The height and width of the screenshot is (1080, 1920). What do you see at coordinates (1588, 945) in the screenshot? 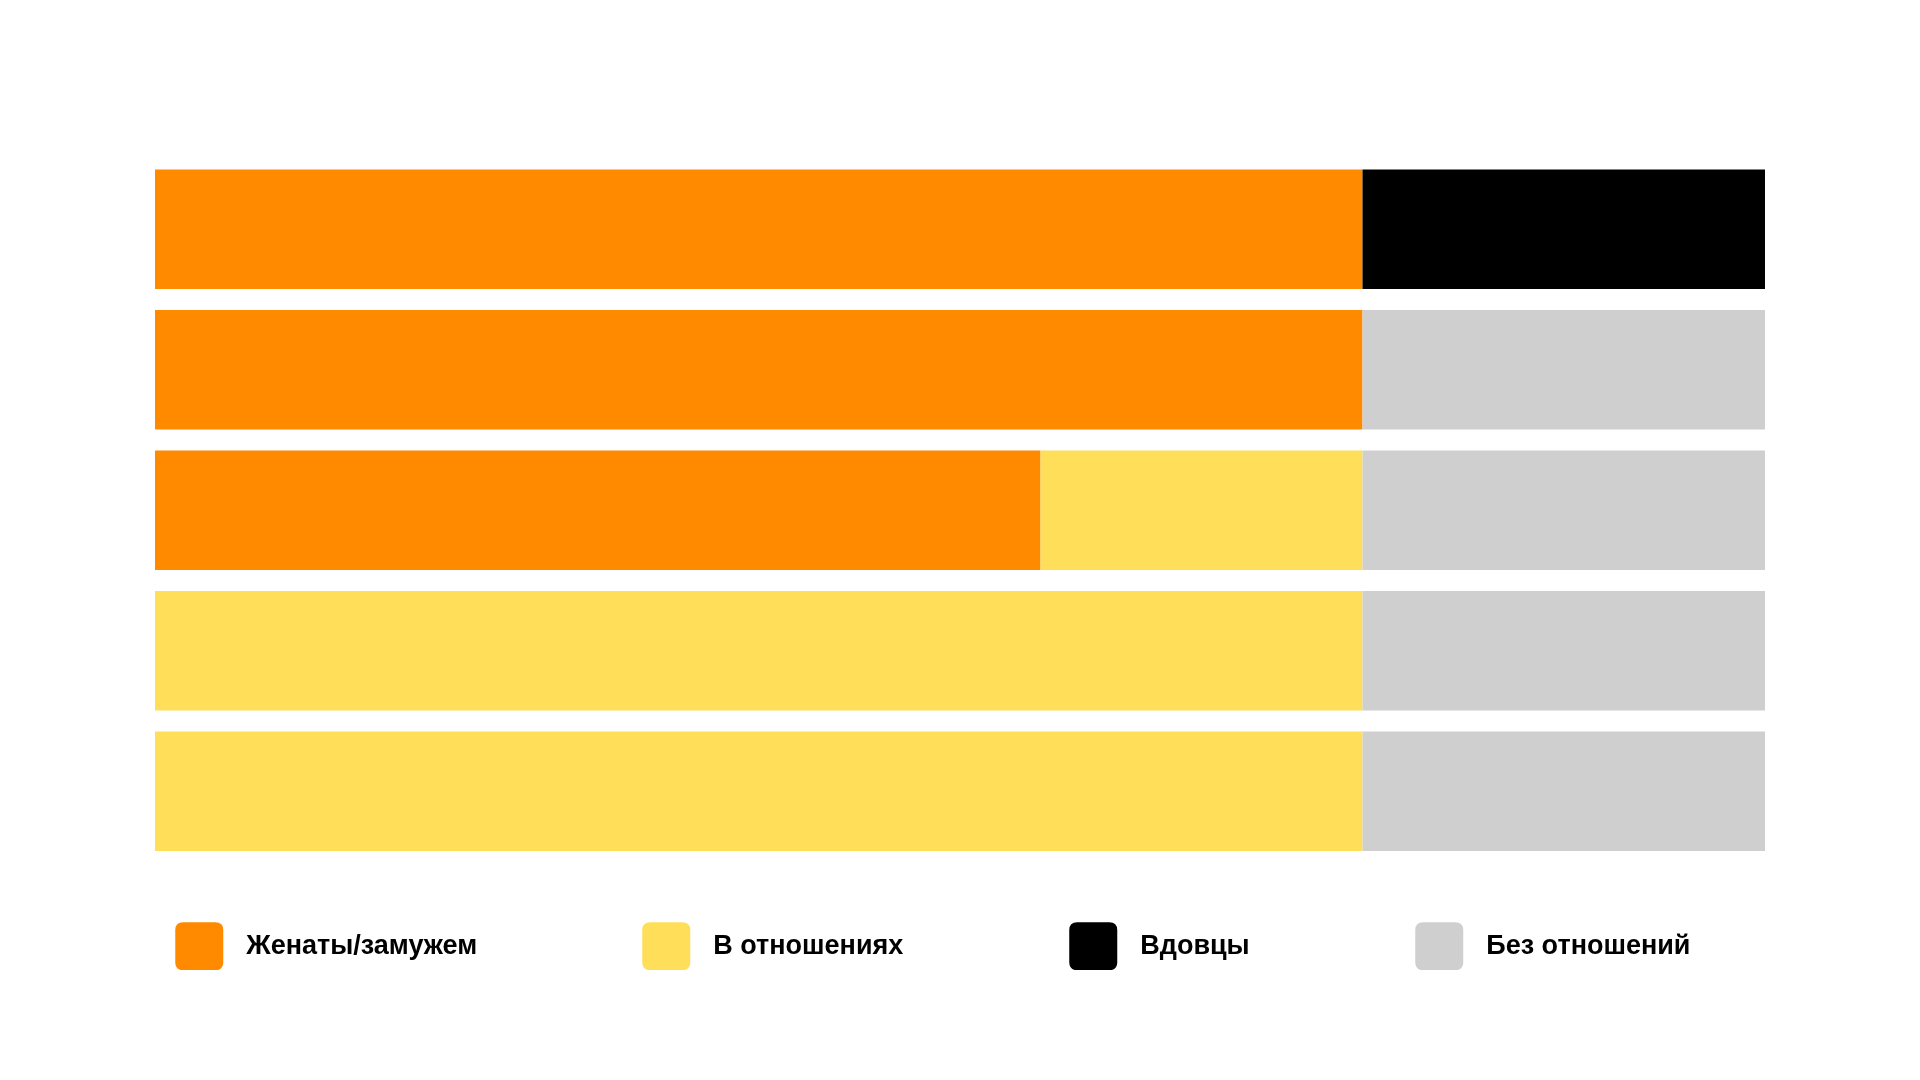
I see `legend-label: Без отношений` at bounding box center [1588, 945].